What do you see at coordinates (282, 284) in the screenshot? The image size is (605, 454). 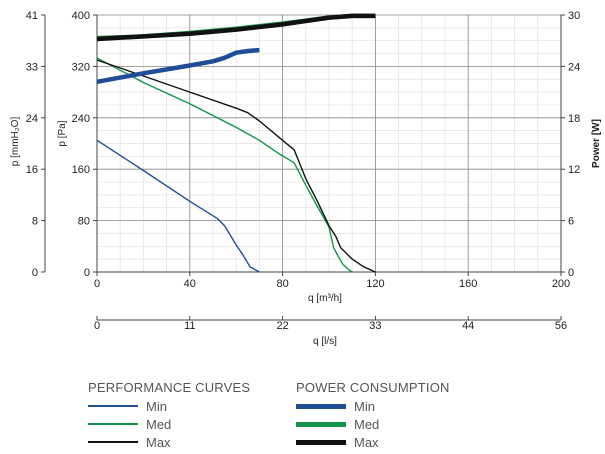 I see `x-tick-label-m3h: 80` at bounding box center [282, 284].